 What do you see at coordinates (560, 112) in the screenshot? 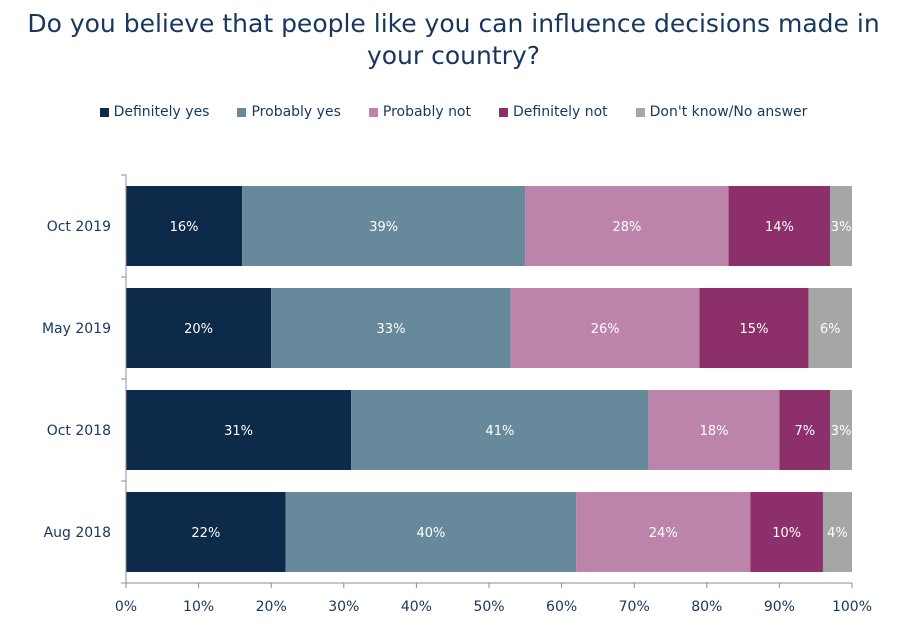
I see `legend-label: Definitely not` at bounding box center [560, 112].